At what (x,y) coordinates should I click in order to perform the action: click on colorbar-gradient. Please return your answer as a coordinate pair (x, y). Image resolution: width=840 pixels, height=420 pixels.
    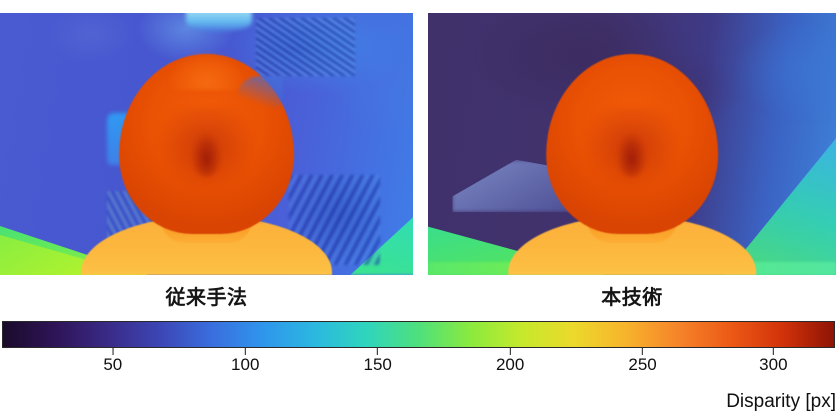
    Looking at the image, I should click on (418, 334).